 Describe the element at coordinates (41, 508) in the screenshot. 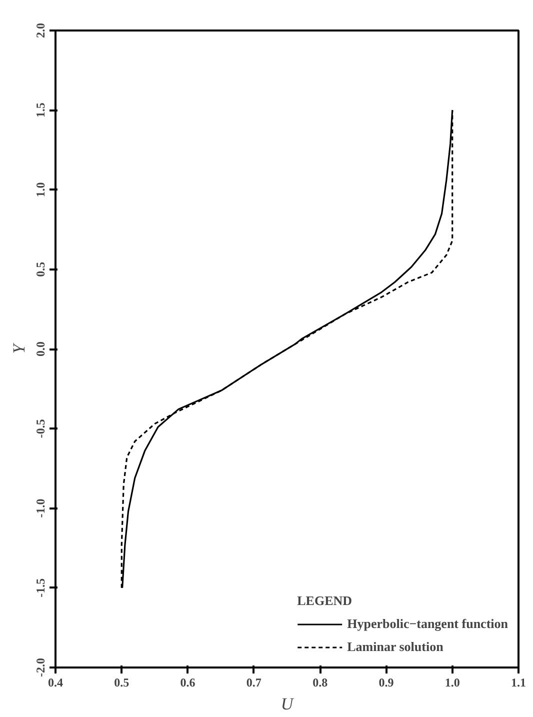

I see `y-tick-label: -1.0` at that location.